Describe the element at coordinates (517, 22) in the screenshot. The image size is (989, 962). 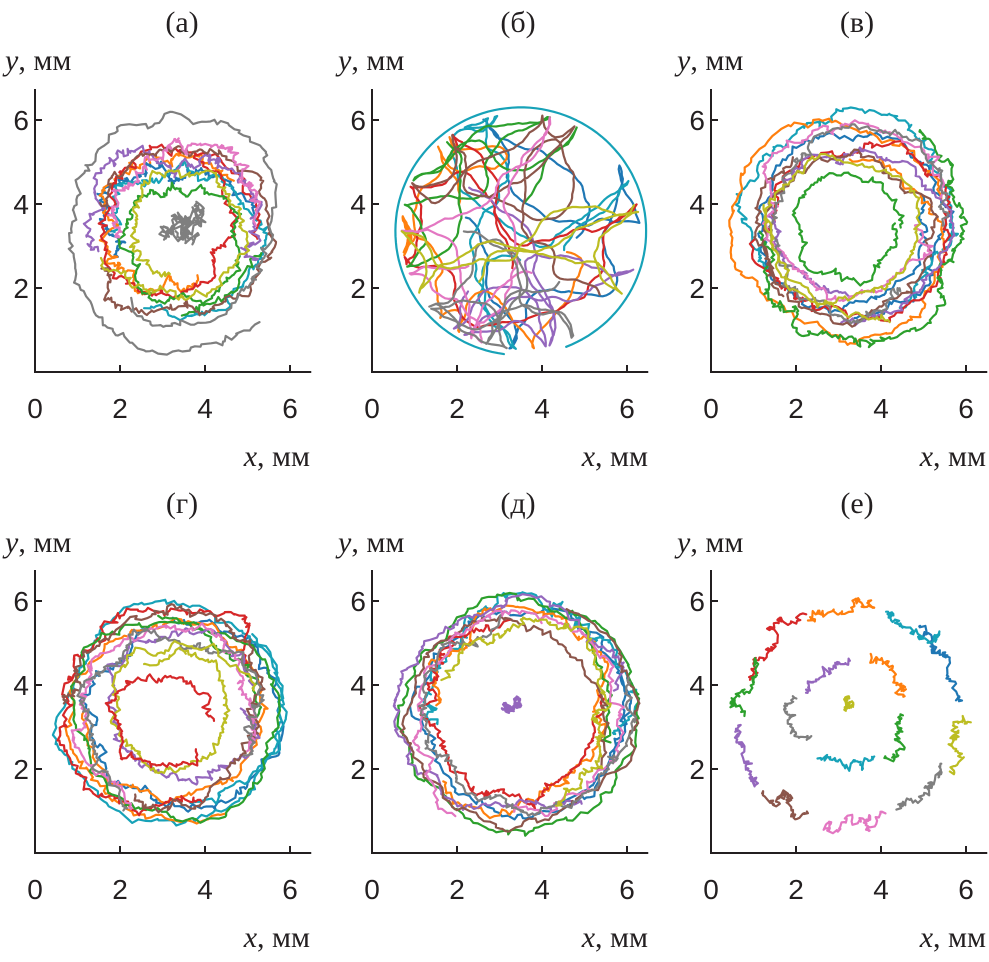
I see `panel-label: (б)` at that location.